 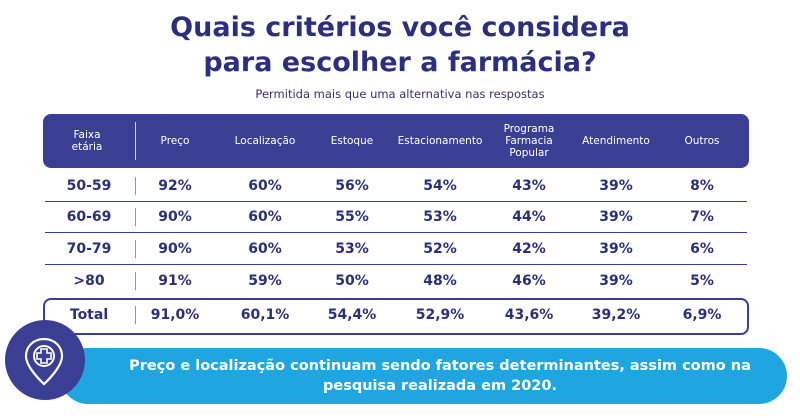 I want to click on header-col-1-text: Preço, so click(x=175, y=141).